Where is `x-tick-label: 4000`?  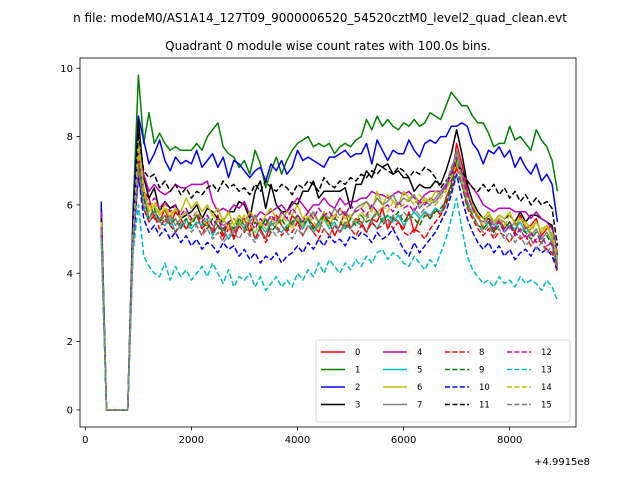
x-tick-label: 4000 is located at coordinates (297, 440).